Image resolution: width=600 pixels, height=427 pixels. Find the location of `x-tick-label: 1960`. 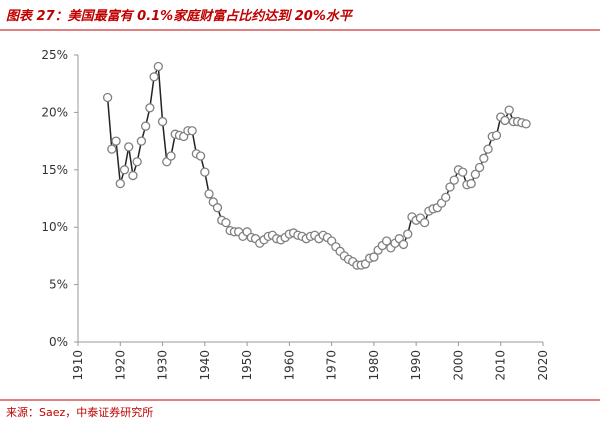

x-tick-label: 1960 is located at coordinates (289, 365).